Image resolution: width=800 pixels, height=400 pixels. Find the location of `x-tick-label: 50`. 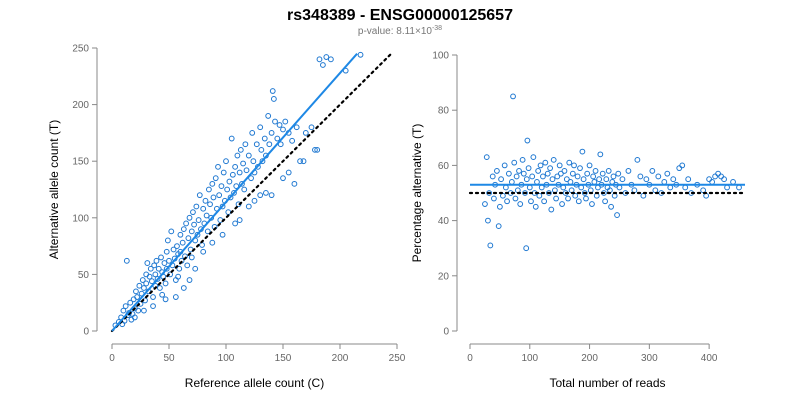

x-tick-label: 50 is located at coordinates (169, 358).